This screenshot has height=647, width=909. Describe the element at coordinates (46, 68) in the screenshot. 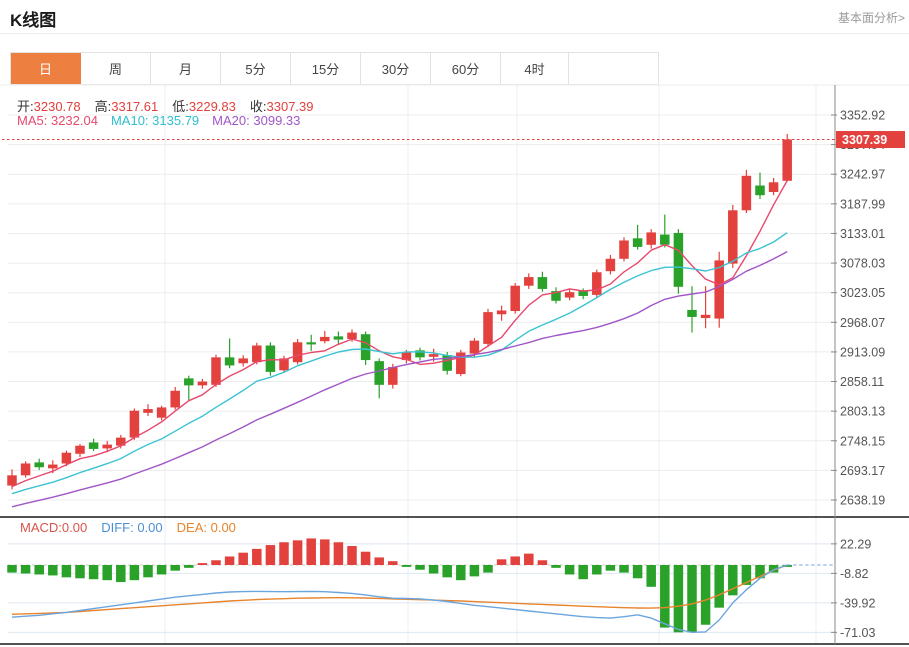

I see `tab-日: 日` at that location.